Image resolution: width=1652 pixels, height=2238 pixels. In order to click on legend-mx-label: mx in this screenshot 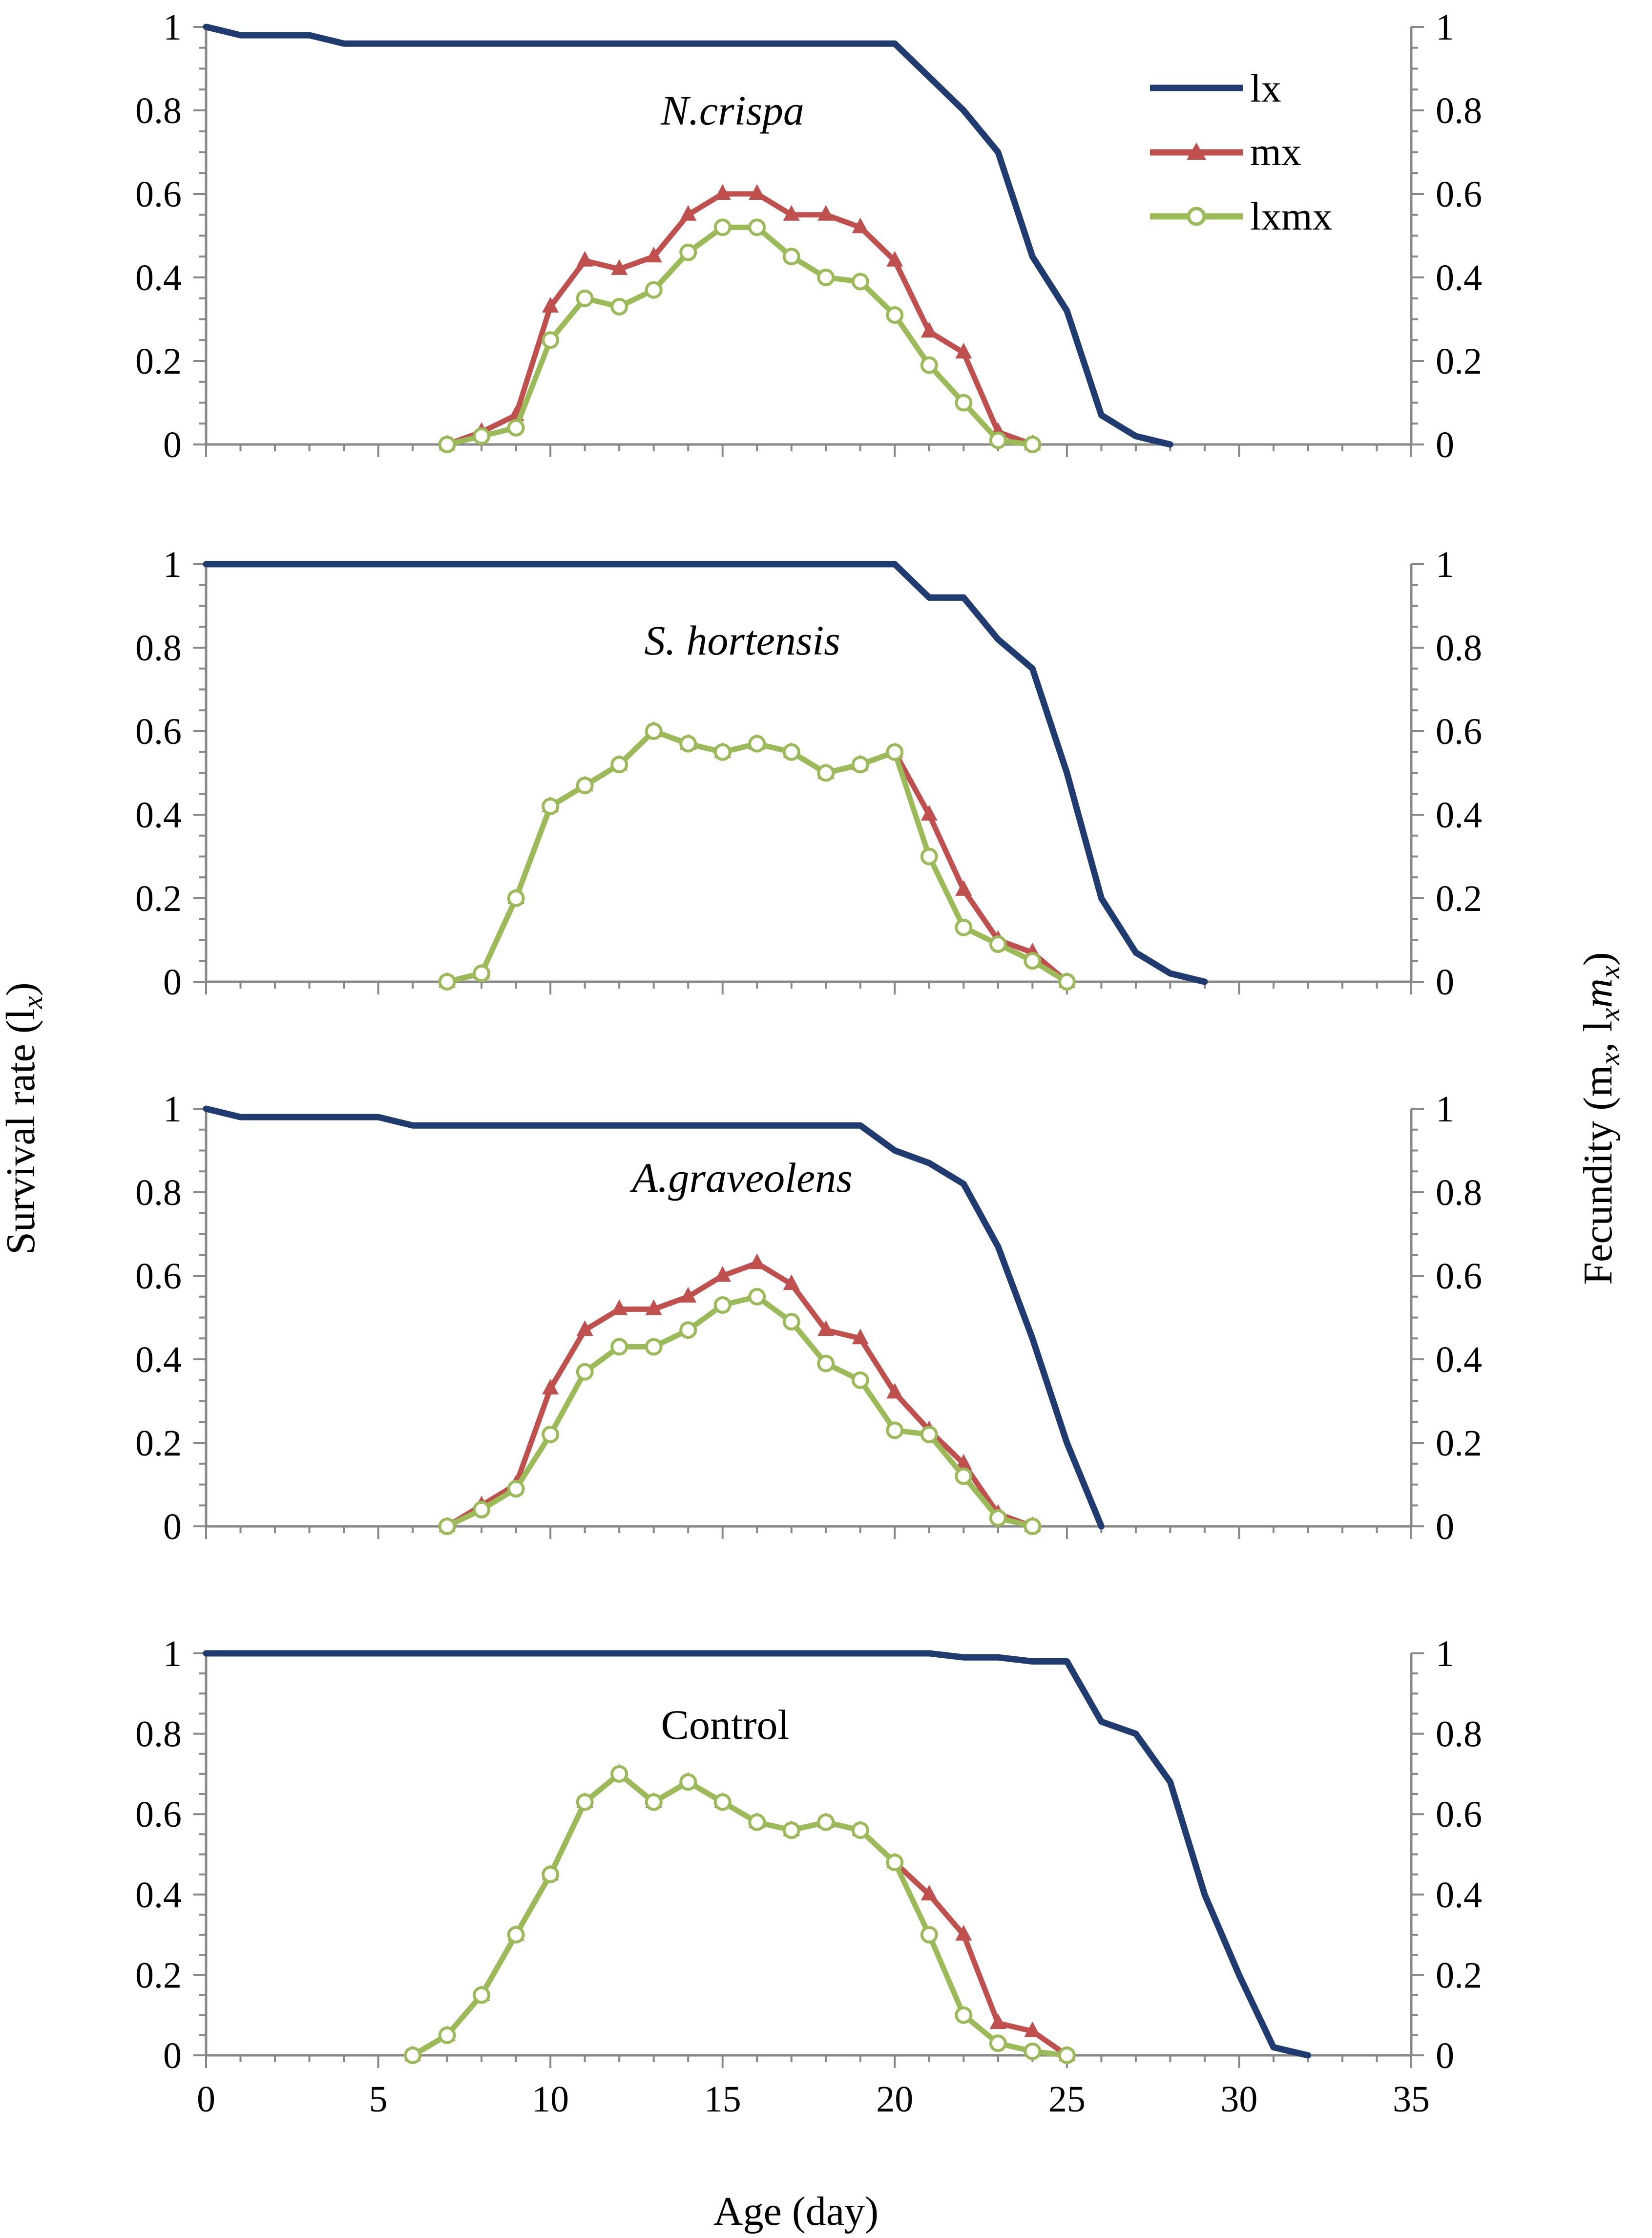, I will do `click(1276, 151)`.